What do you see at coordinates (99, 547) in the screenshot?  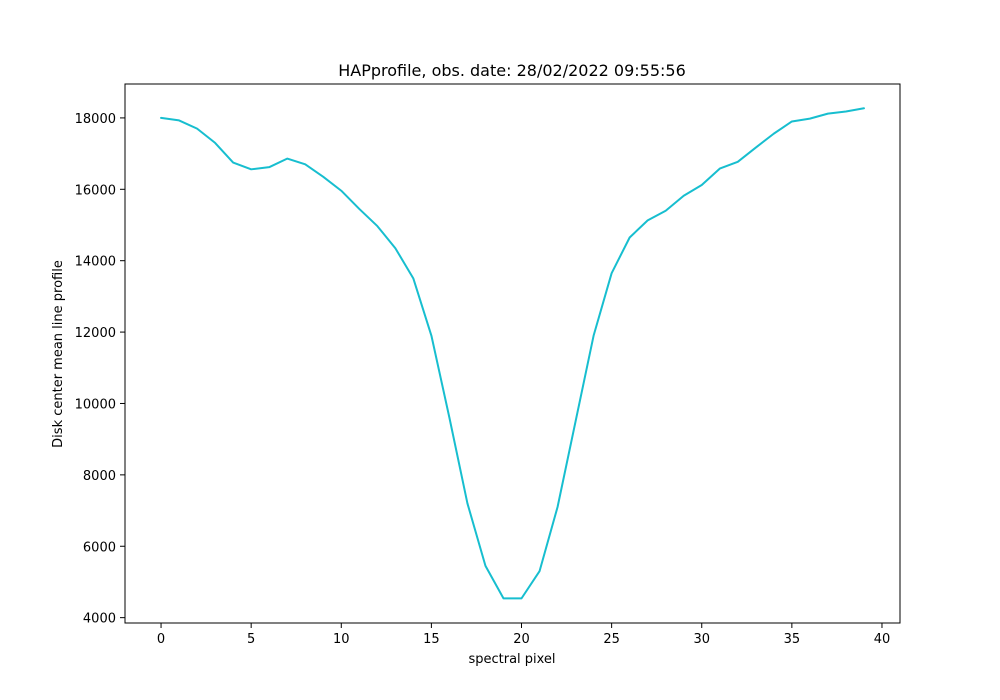 I see `y-tick-label: 6000` at bounding box center [99, 547].